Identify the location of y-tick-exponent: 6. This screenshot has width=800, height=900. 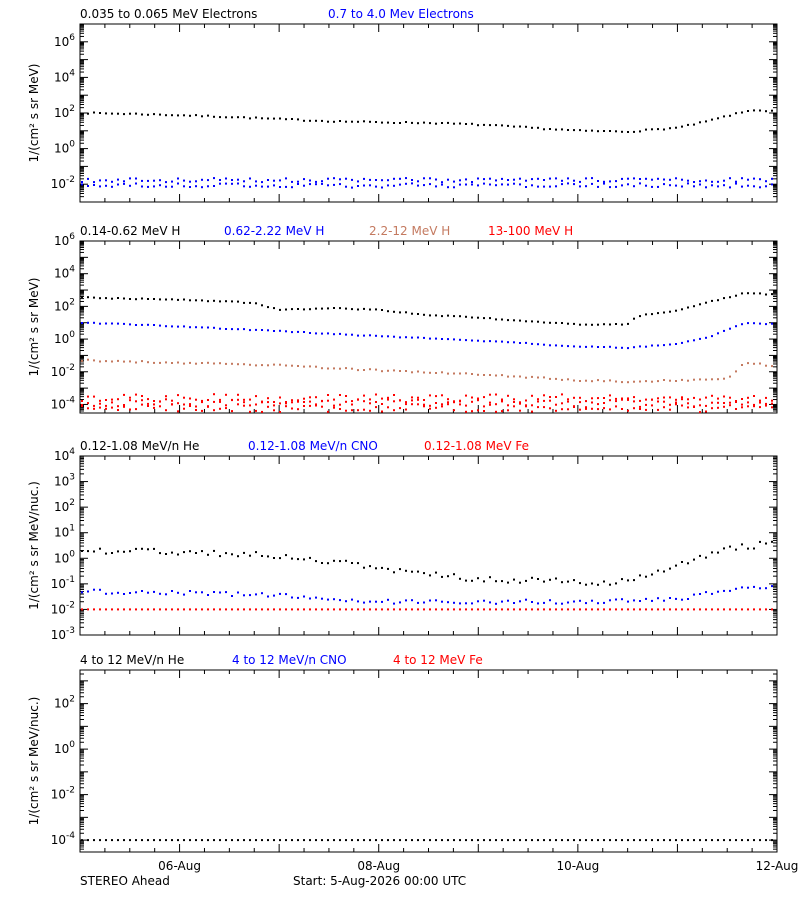
(72, 237).